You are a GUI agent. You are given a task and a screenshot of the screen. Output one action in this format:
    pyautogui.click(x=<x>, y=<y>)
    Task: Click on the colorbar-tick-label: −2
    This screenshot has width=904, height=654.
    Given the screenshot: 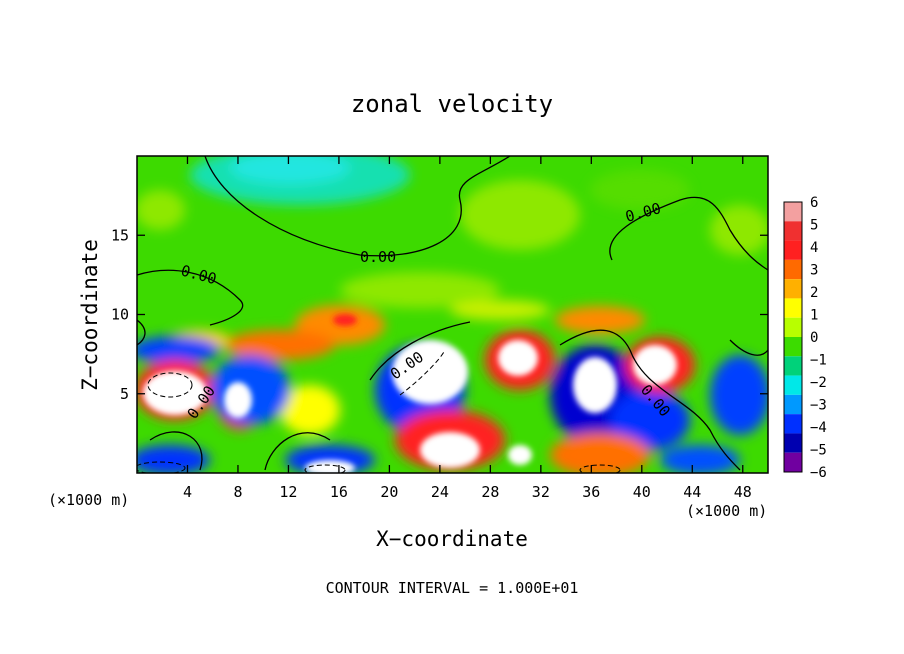 What is the action you would take?
    pyautogui.click(x=818, y=383)
    